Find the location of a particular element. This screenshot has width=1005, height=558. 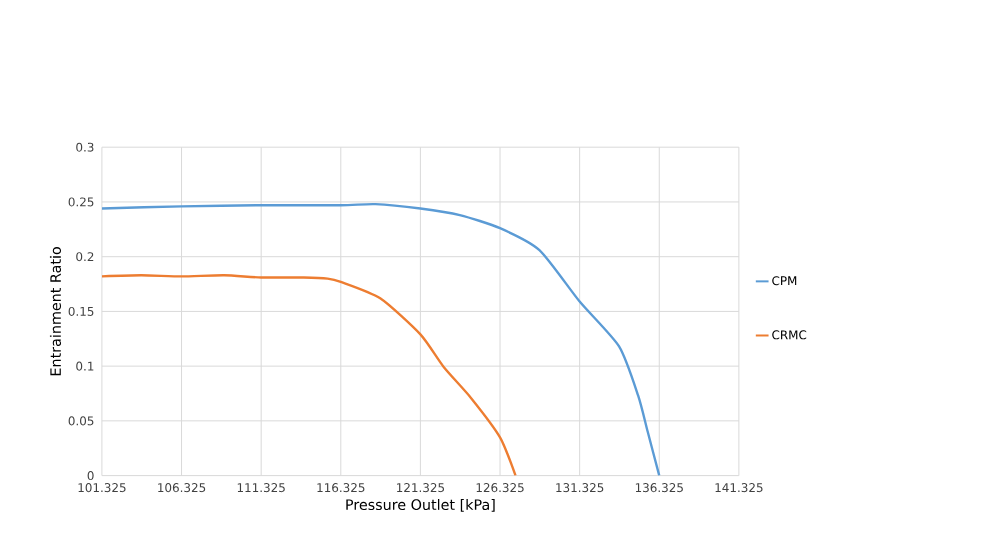

x-tick-label: 141.325 is located at coordinates (739, 488).